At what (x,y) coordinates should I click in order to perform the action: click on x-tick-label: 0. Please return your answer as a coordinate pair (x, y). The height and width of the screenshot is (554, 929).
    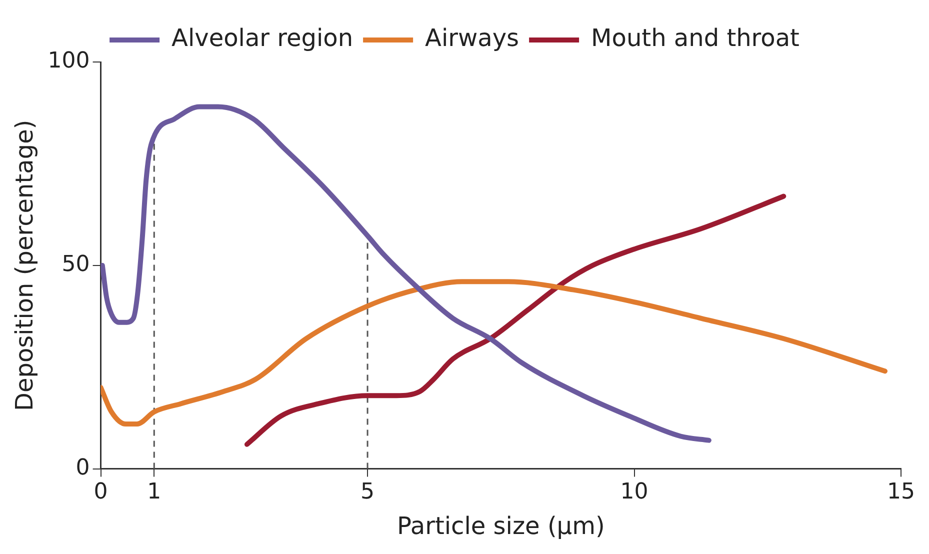
    Looking at the image, I should click on (101, 492).